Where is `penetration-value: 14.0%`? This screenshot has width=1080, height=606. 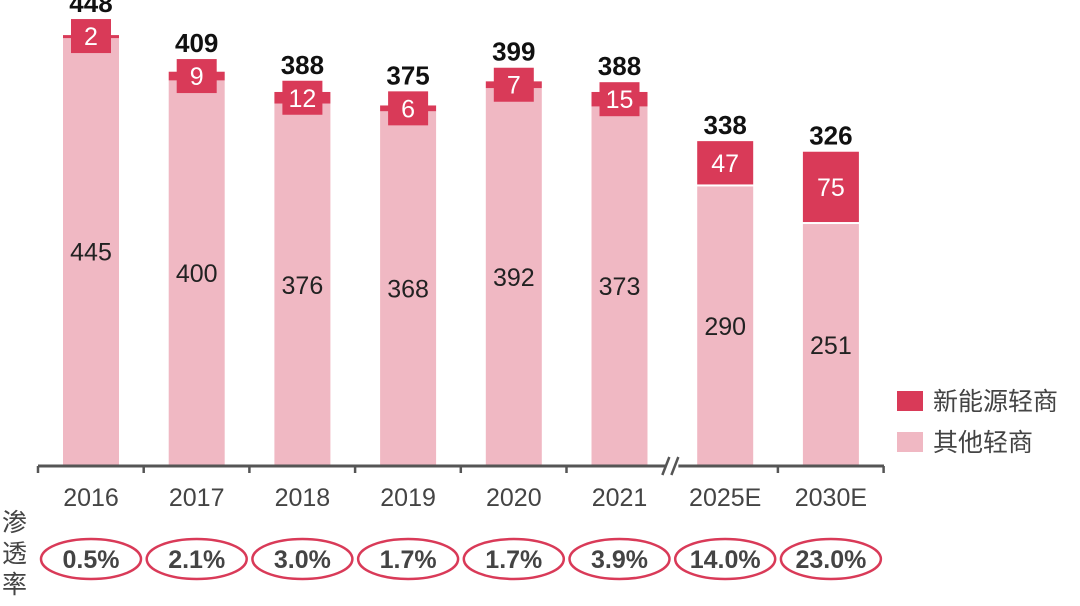
penetration-value: 14.0% is located at coordinates (725, 560).